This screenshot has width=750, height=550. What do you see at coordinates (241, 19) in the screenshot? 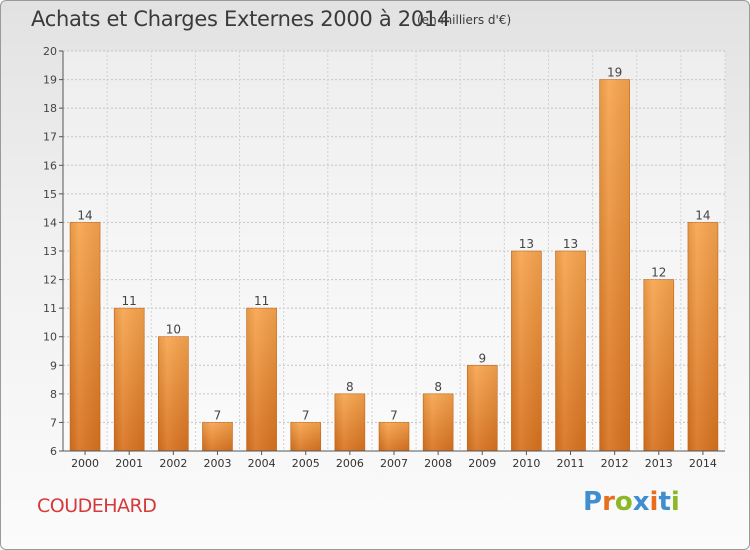
I see `chart-title: Achats et Charges Externes 2000 à 2014` at bounding box center [241, 19].